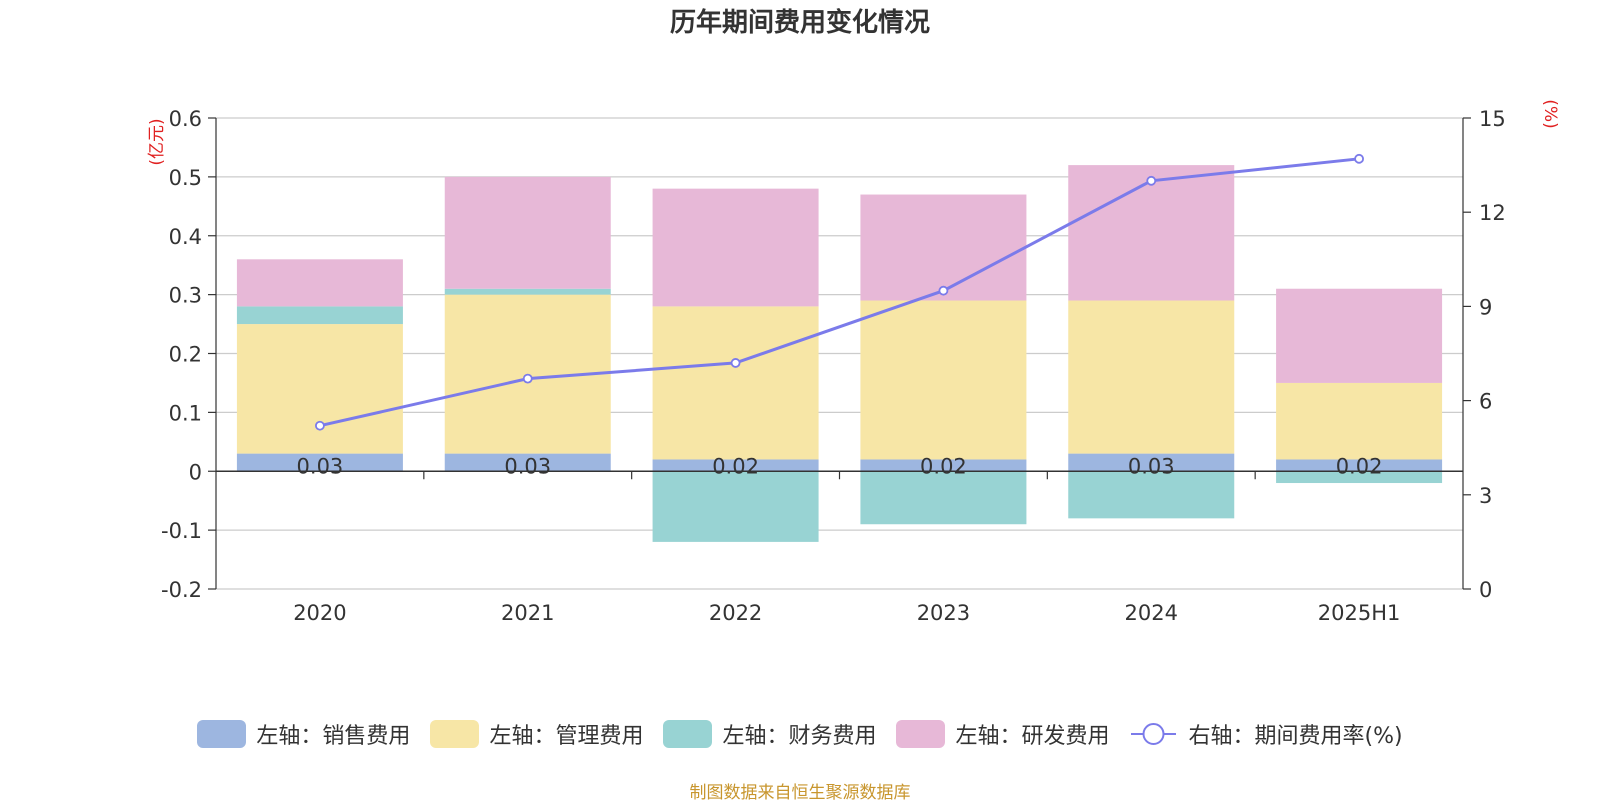 This screenshot has height=803, width=1600. I want to click on legend-item-finance: 左轴：财务费用, so click(769, 734).